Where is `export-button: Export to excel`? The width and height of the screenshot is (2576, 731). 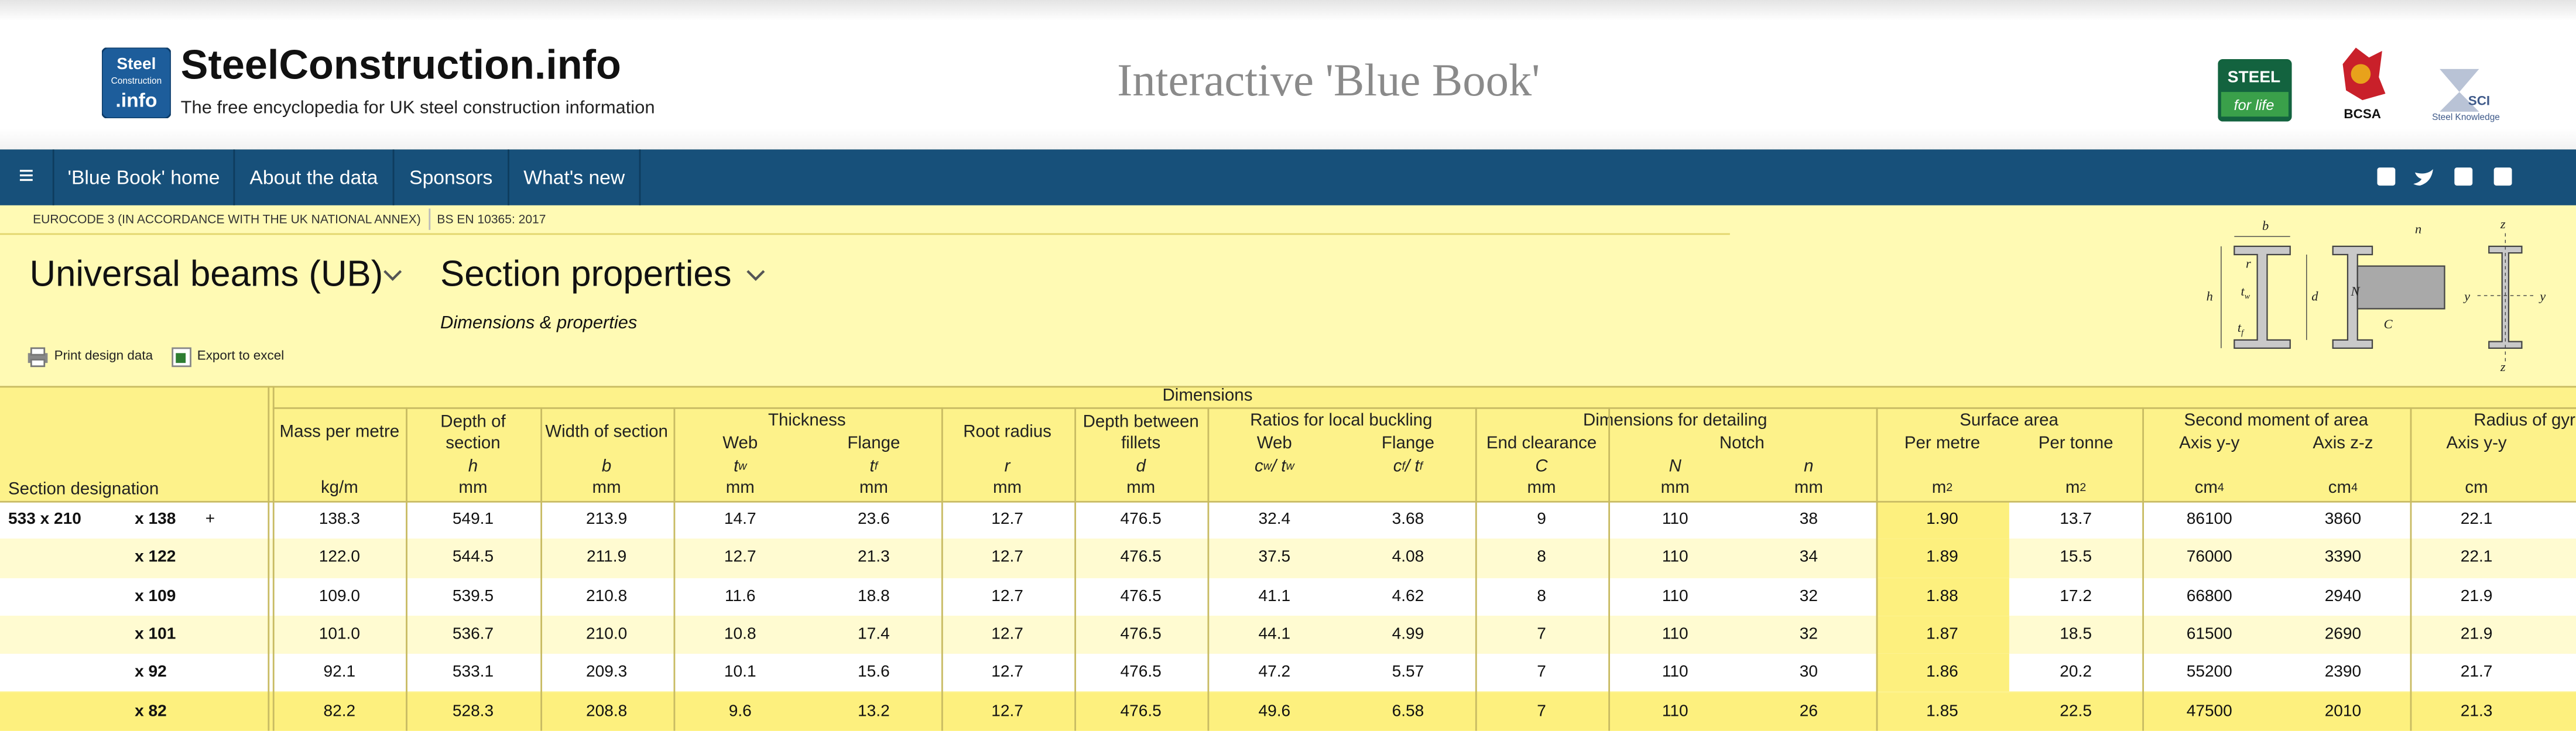 export-button: Export to excel is located at coordinates (241, 355).